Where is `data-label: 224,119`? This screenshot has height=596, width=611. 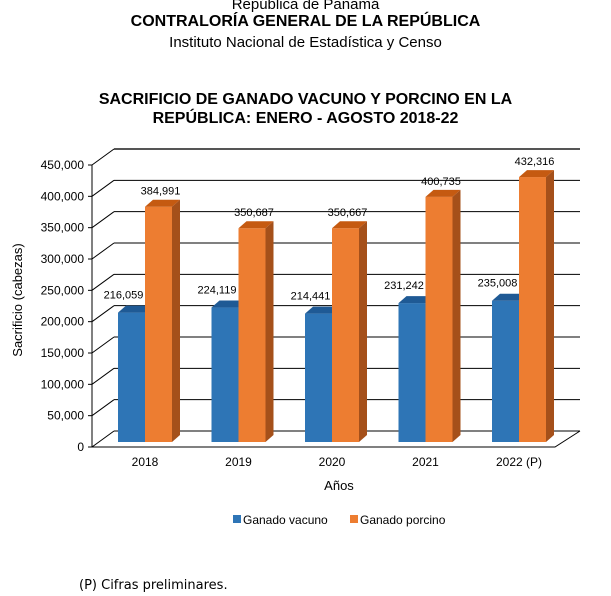
data-label: 224,119 is located at coordinates (217, 291).